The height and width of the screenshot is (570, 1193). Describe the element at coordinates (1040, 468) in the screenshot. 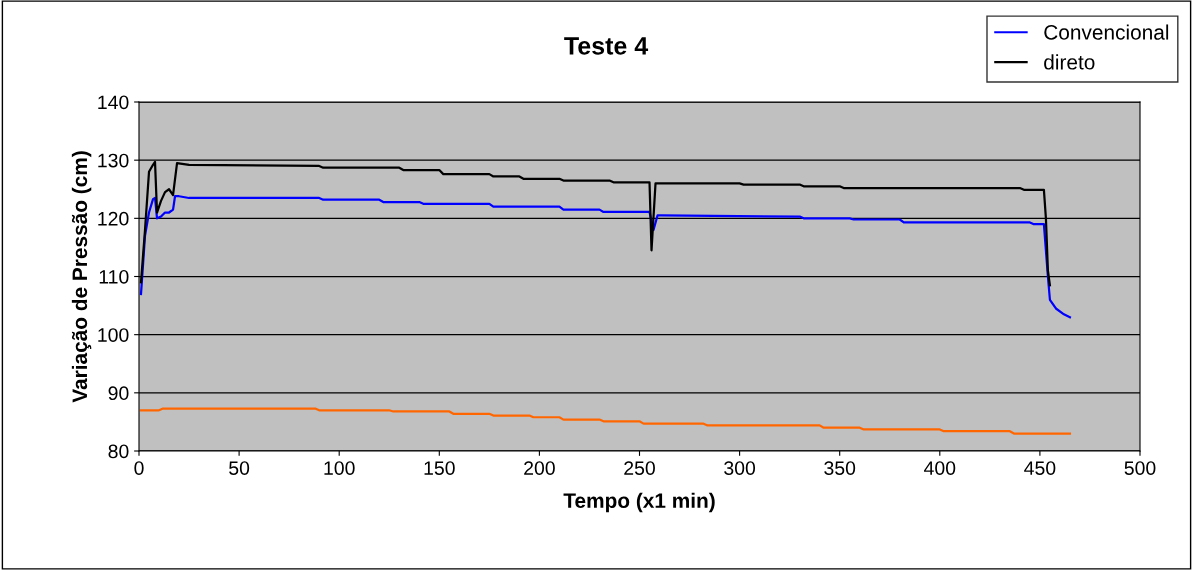

I see `x-tick-label: 450` at that location.